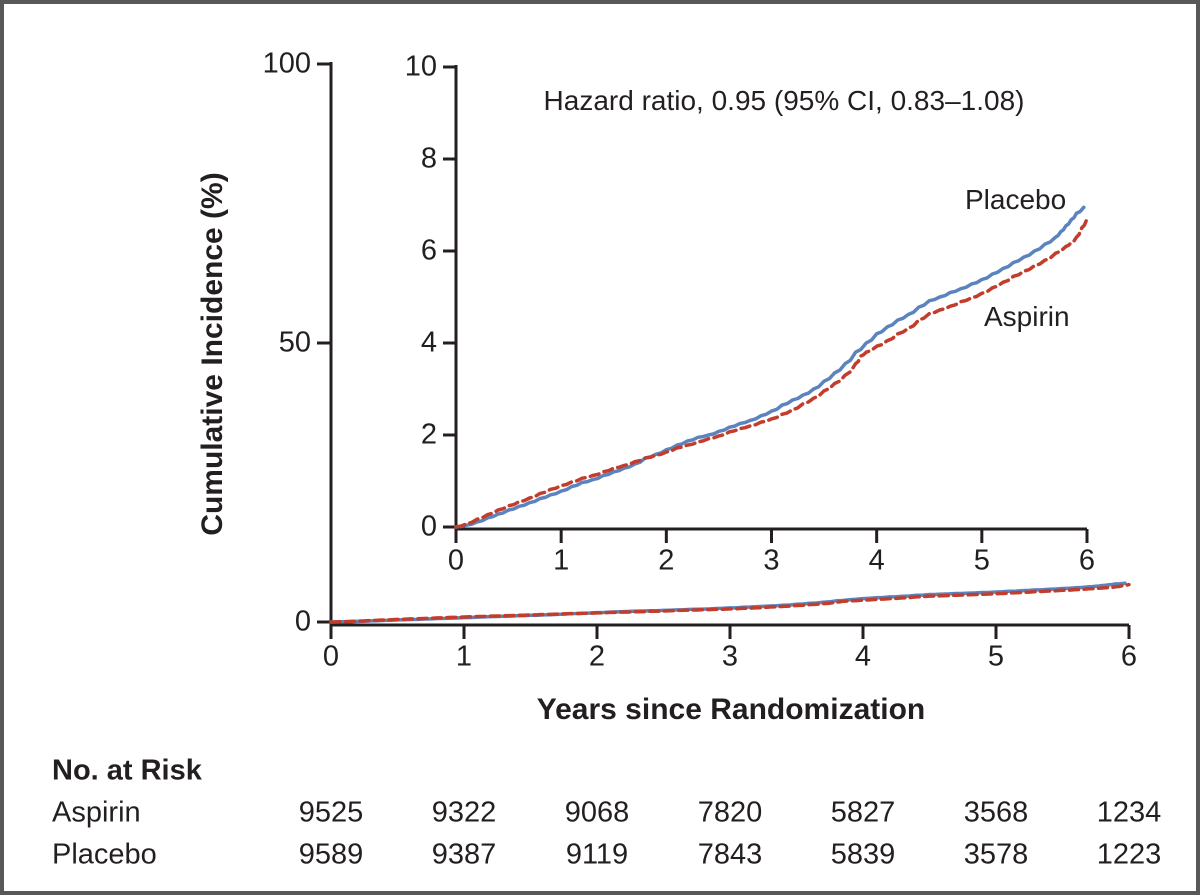 The image size is (1200, 895). Describe the element at coordinates (464, 854) in the screenshot. I see `risk-value-placebo-year-1: 9387` at that location.